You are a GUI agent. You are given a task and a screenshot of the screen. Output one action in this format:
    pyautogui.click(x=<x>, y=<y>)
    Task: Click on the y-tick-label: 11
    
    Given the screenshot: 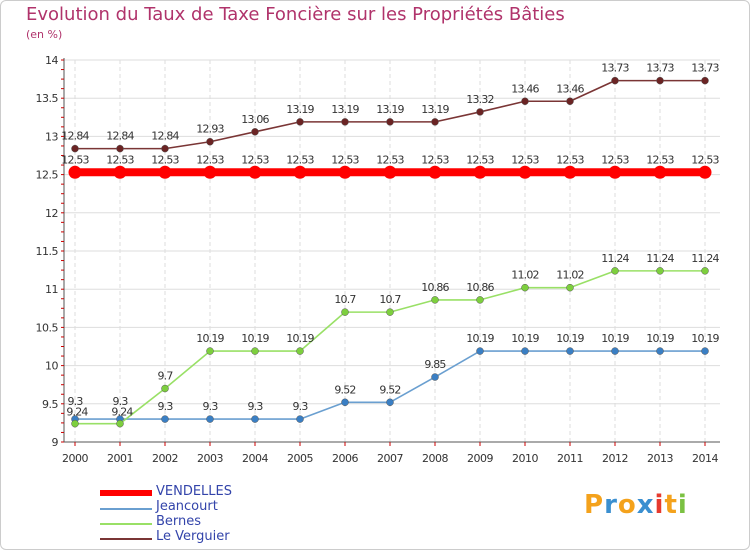 What is the action you would take?
    pyautogui.click(x=51, y=289)
    